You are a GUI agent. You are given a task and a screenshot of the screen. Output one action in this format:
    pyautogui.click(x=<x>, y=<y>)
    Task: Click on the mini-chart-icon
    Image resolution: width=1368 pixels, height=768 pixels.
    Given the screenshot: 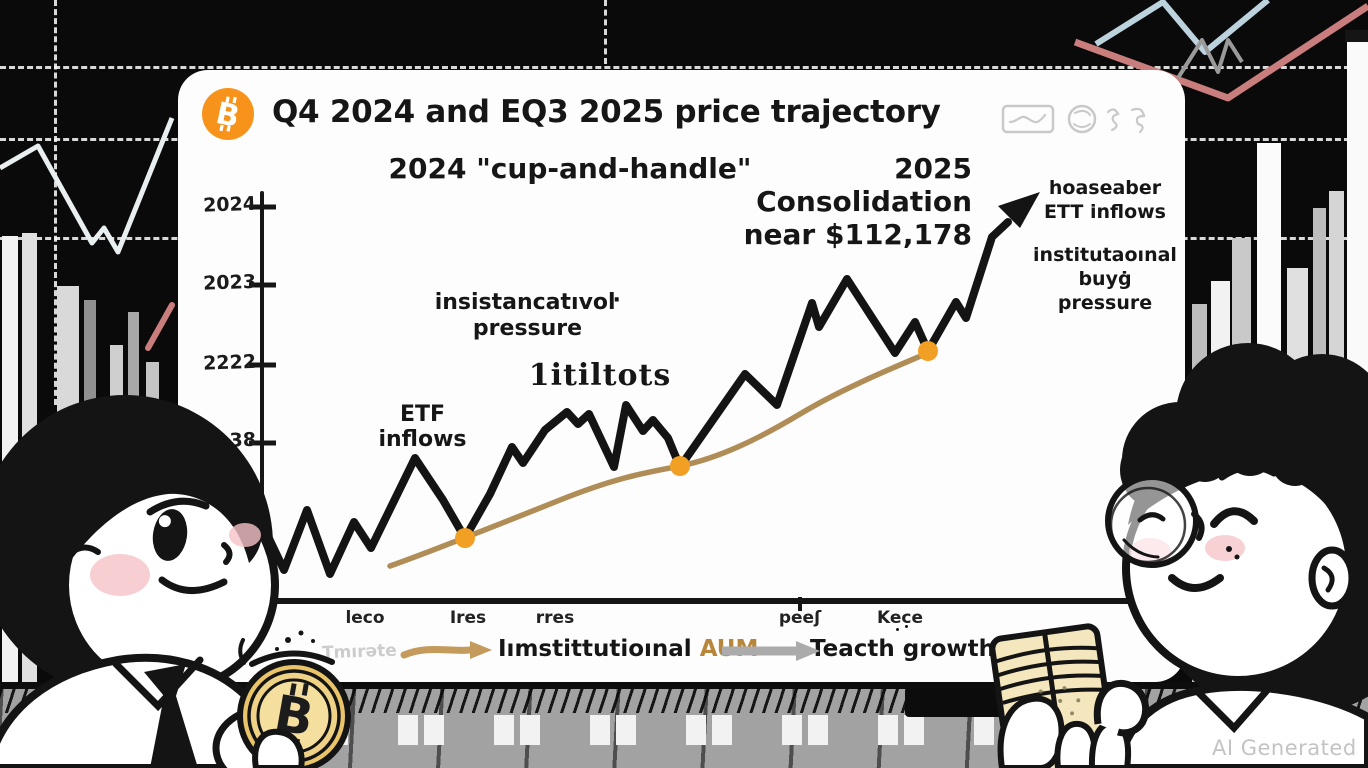 What is the action you would take?
    pyautogui.click(x=1028, y=119)
    